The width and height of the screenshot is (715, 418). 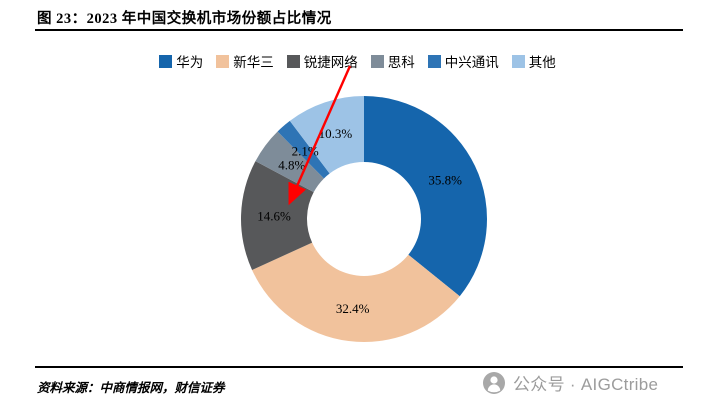 I want to click on annotation-arrow, so click(x=320, y=135).